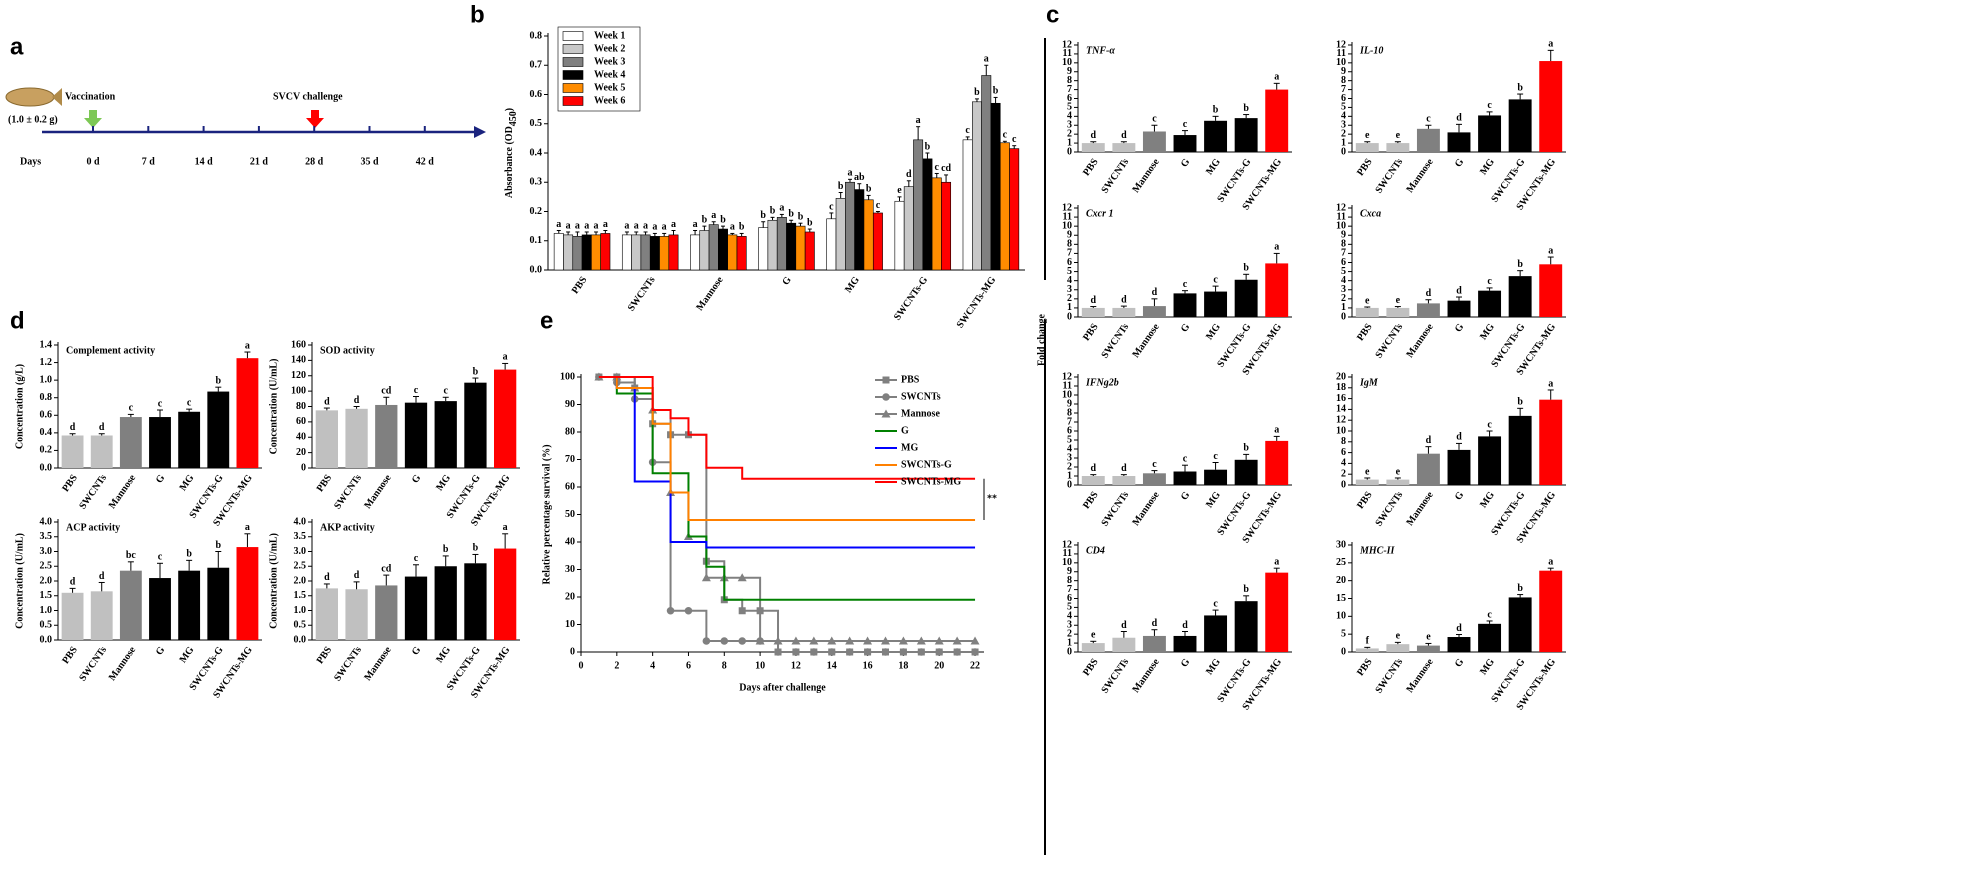  What do you see at coordinates (688, 665) in the screenshot?
I see `x-tick-label: 6` at bounding box center [688, 665].